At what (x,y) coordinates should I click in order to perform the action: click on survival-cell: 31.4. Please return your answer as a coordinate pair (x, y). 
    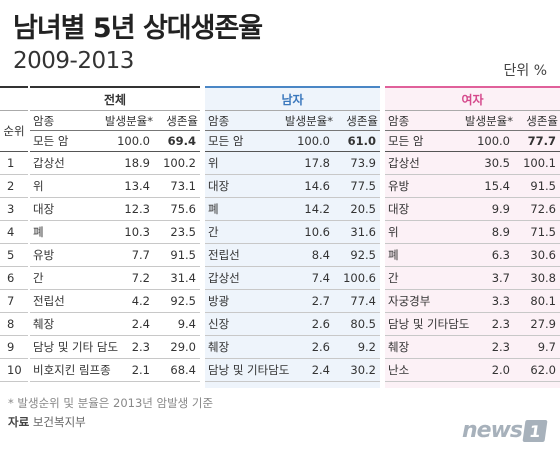
    Looking at the image, I should click on (183, 278).